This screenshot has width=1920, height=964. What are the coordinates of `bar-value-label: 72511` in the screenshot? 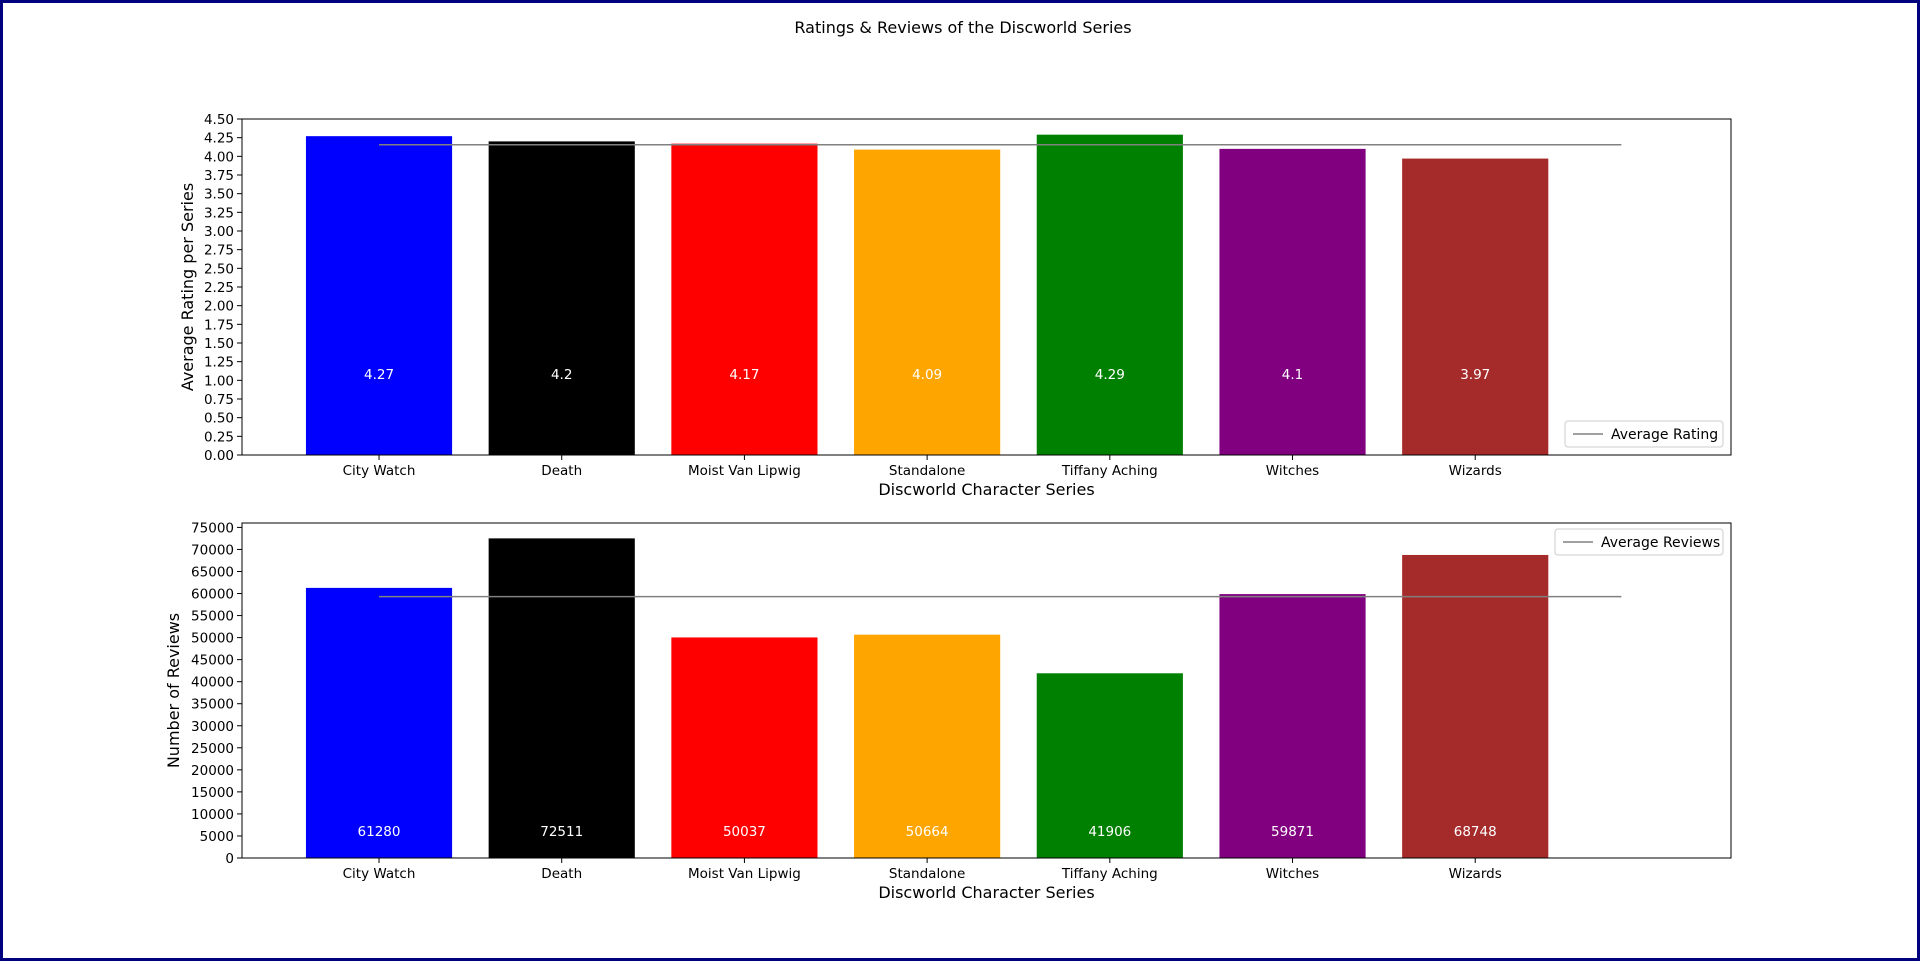 It's located at (561, 832).